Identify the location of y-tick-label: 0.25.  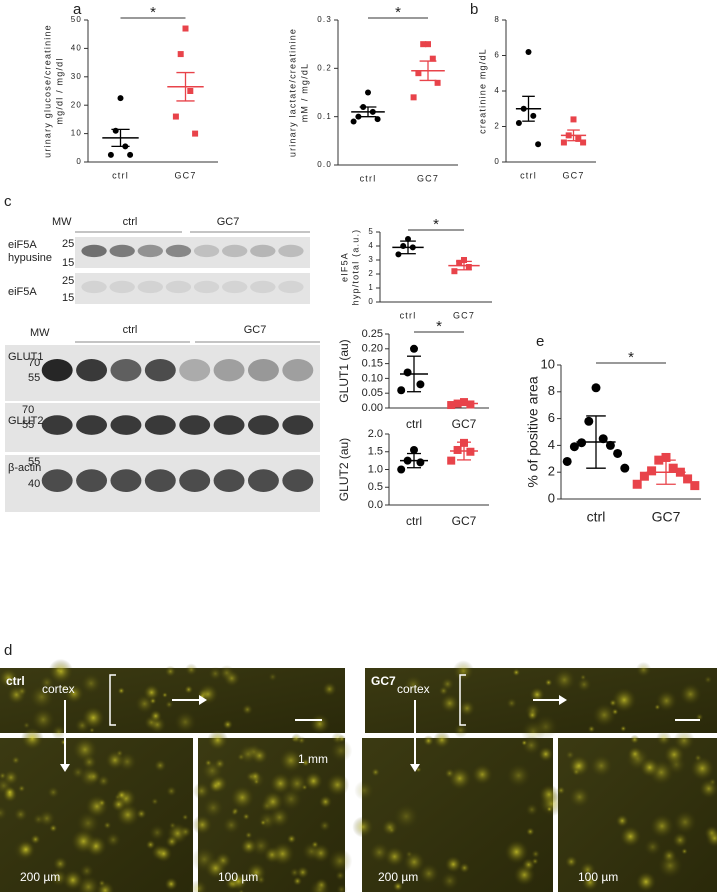
(372, 334).